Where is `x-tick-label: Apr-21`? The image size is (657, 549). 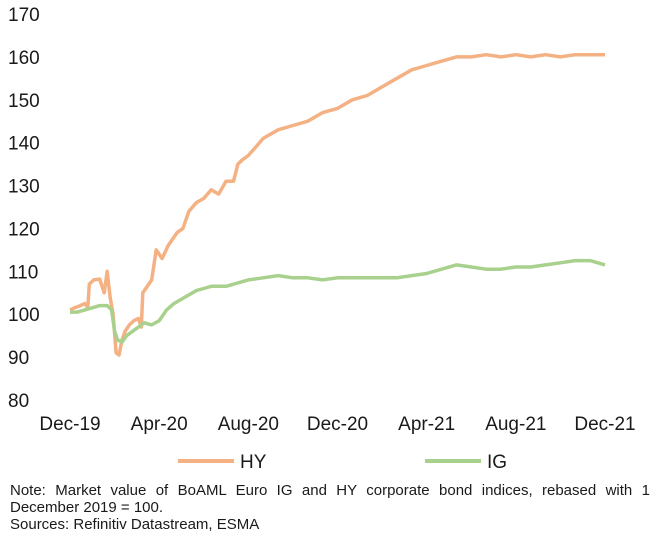 x-tick-label: Apr-21 is located at coordinates (426, 424).